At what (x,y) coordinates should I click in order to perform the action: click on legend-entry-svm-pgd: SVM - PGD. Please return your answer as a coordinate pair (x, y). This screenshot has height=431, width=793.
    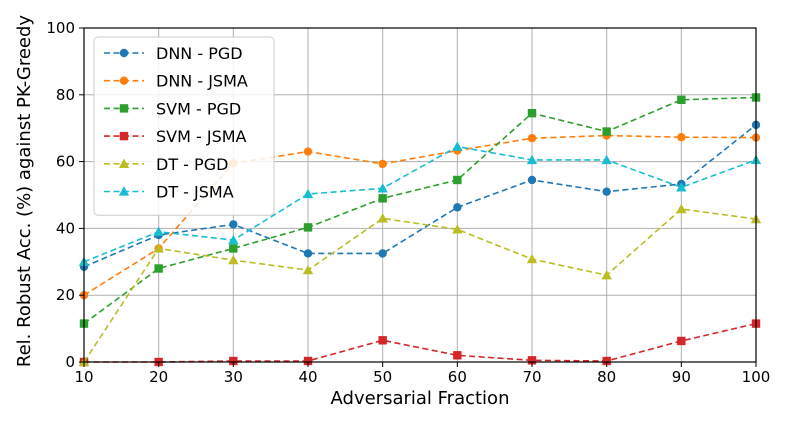
    Looking at the image, I should click on (172, 108).